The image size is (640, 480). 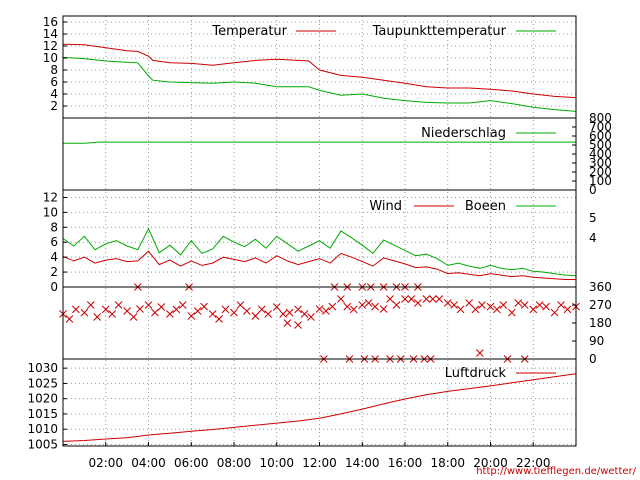 I want to click on series-line-boeen, so click(x=319, y=252).